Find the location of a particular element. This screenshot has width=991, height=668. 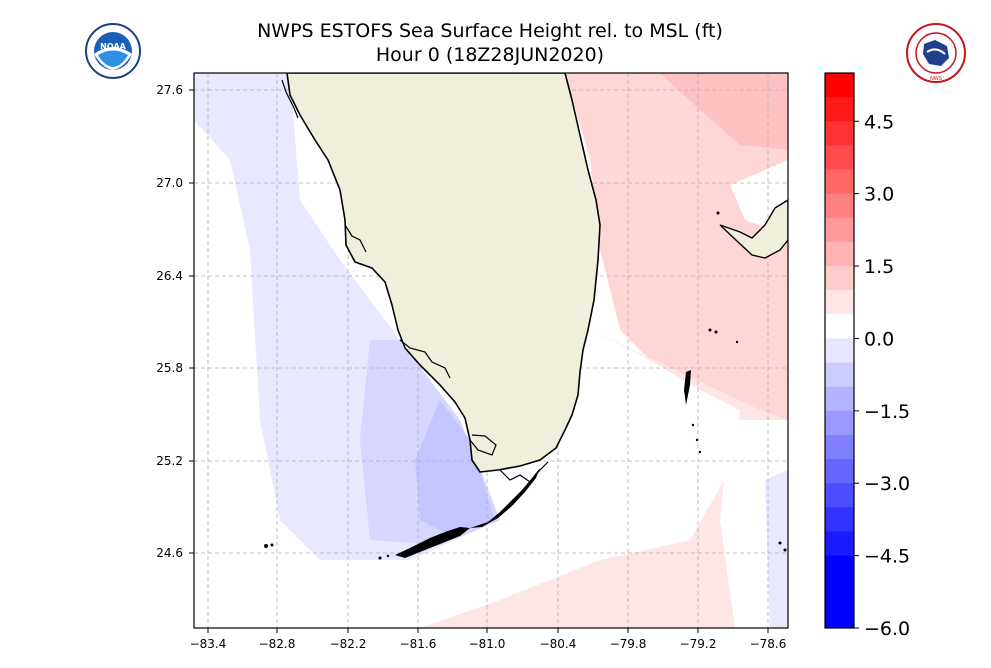

longitude-tick-label: −78.6 is located at coordinates (768, 644).